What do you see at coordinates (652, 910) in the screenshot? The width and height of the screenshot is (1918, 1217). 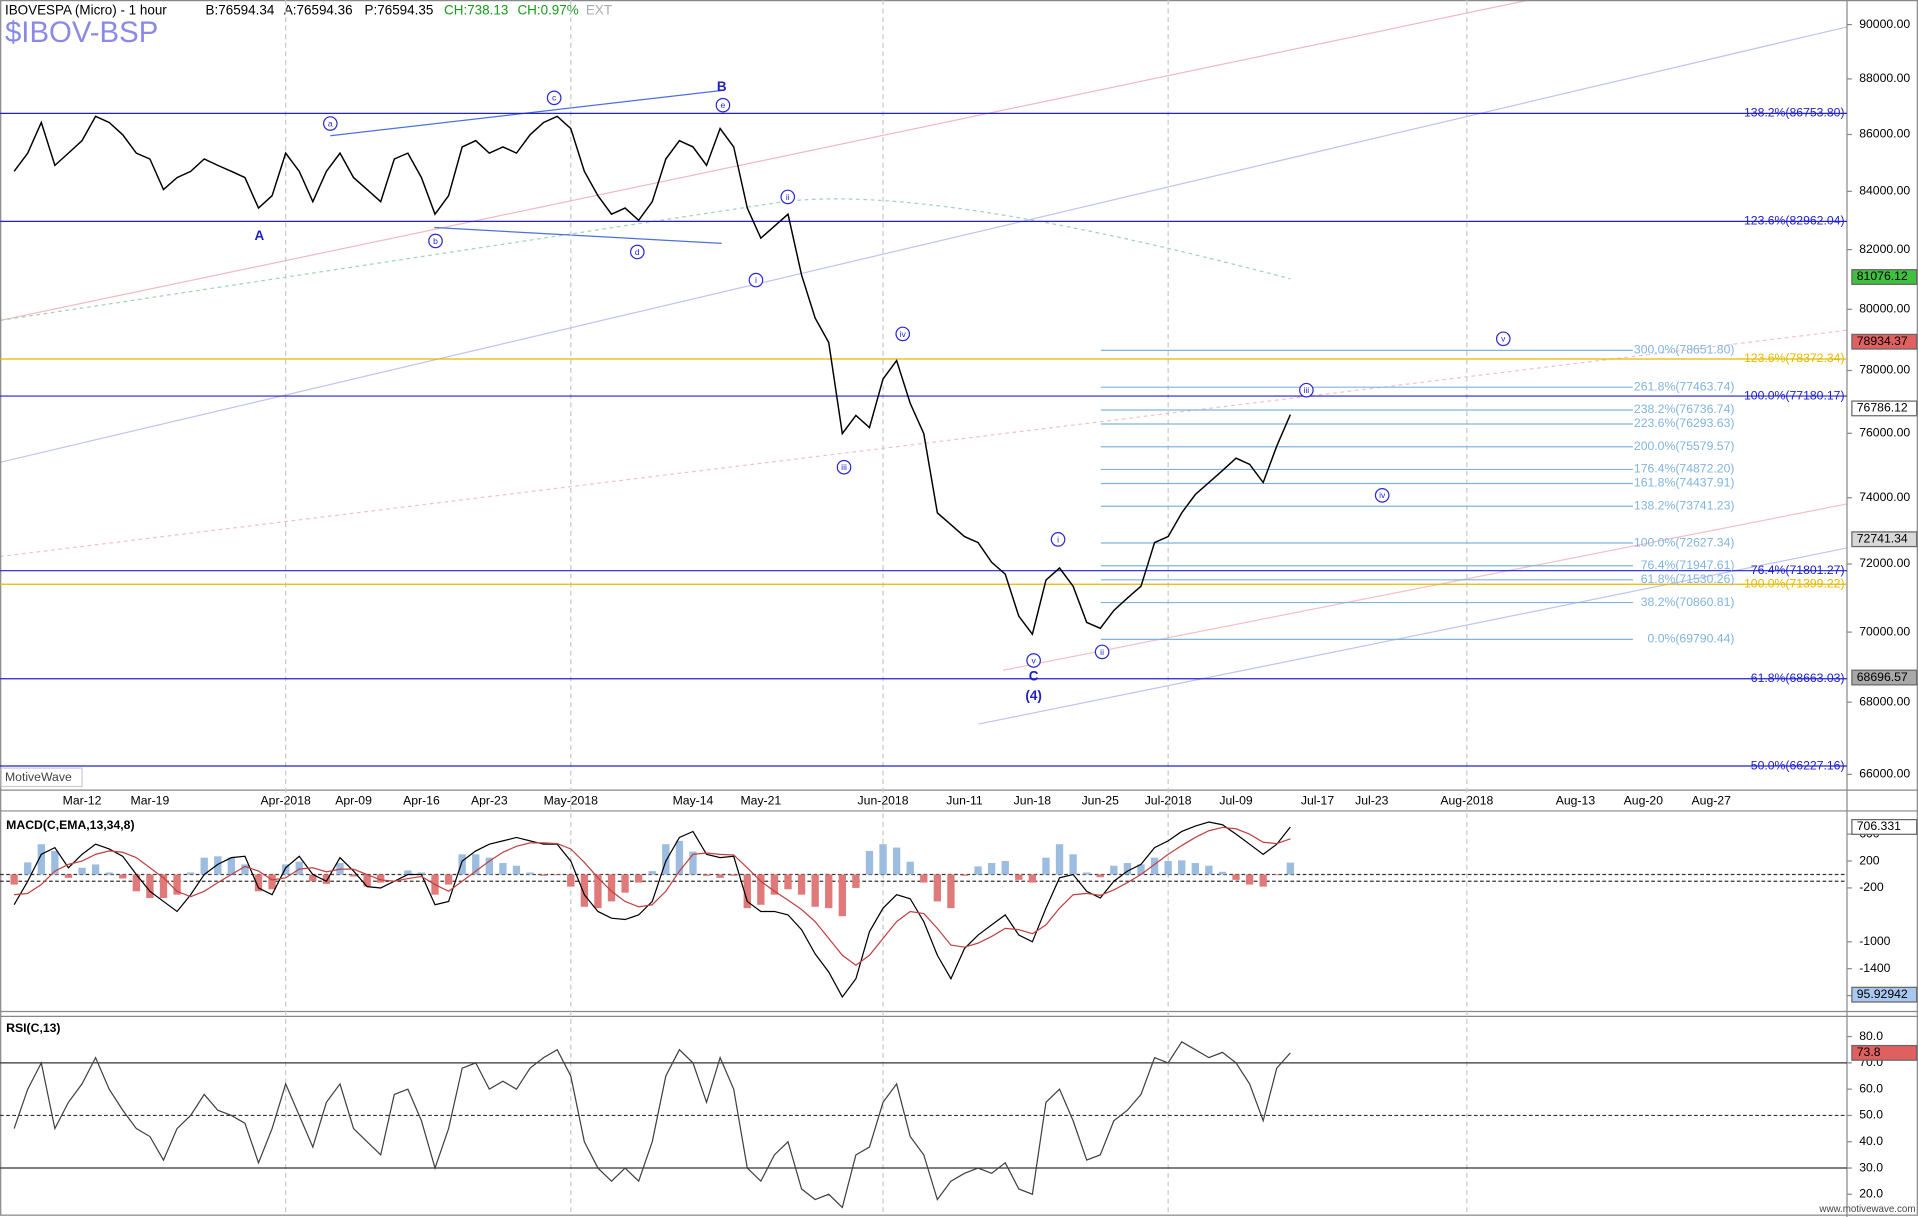 I see `macd-line` at bounding box center [652, 910].